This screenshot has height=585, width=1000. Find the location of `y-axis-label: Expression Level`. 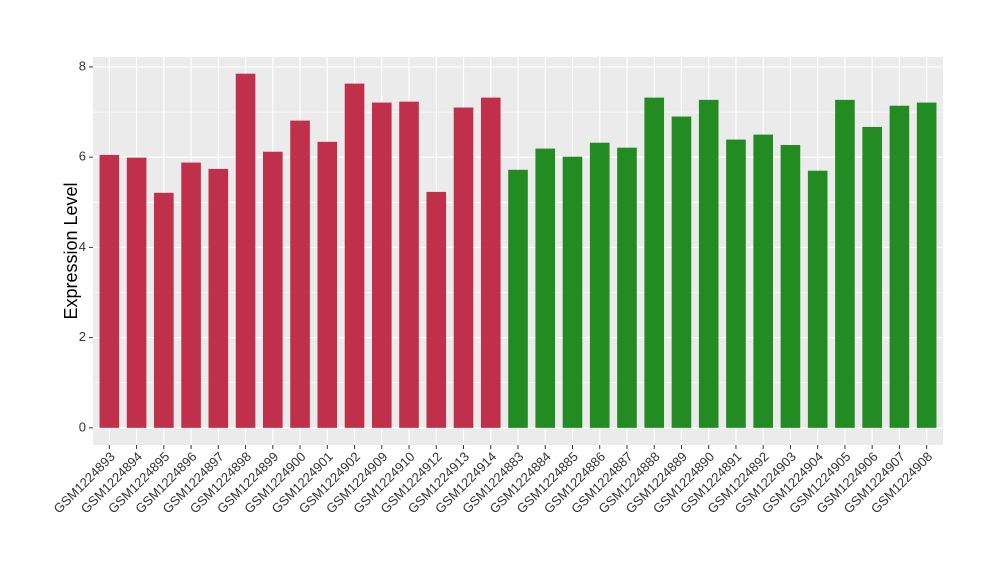

y-axis-label: Expression Level is located at coordinates (71, 250).